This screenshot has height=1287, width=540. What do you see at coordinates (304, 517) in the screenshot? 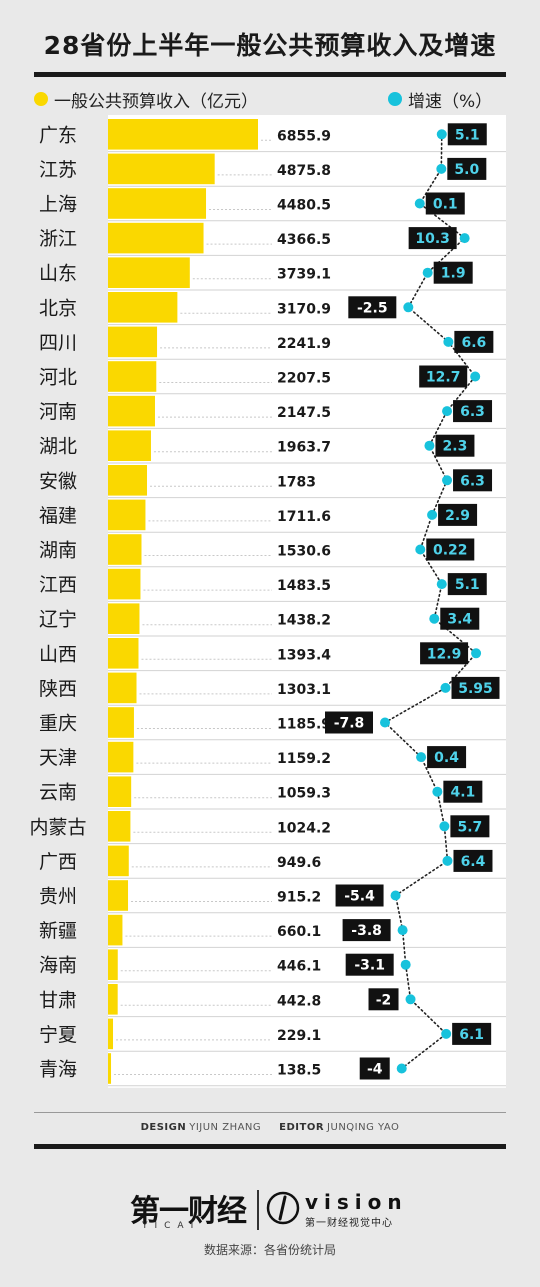
I see `income-value-label: 1711.6` at bounding box center [304, 517].